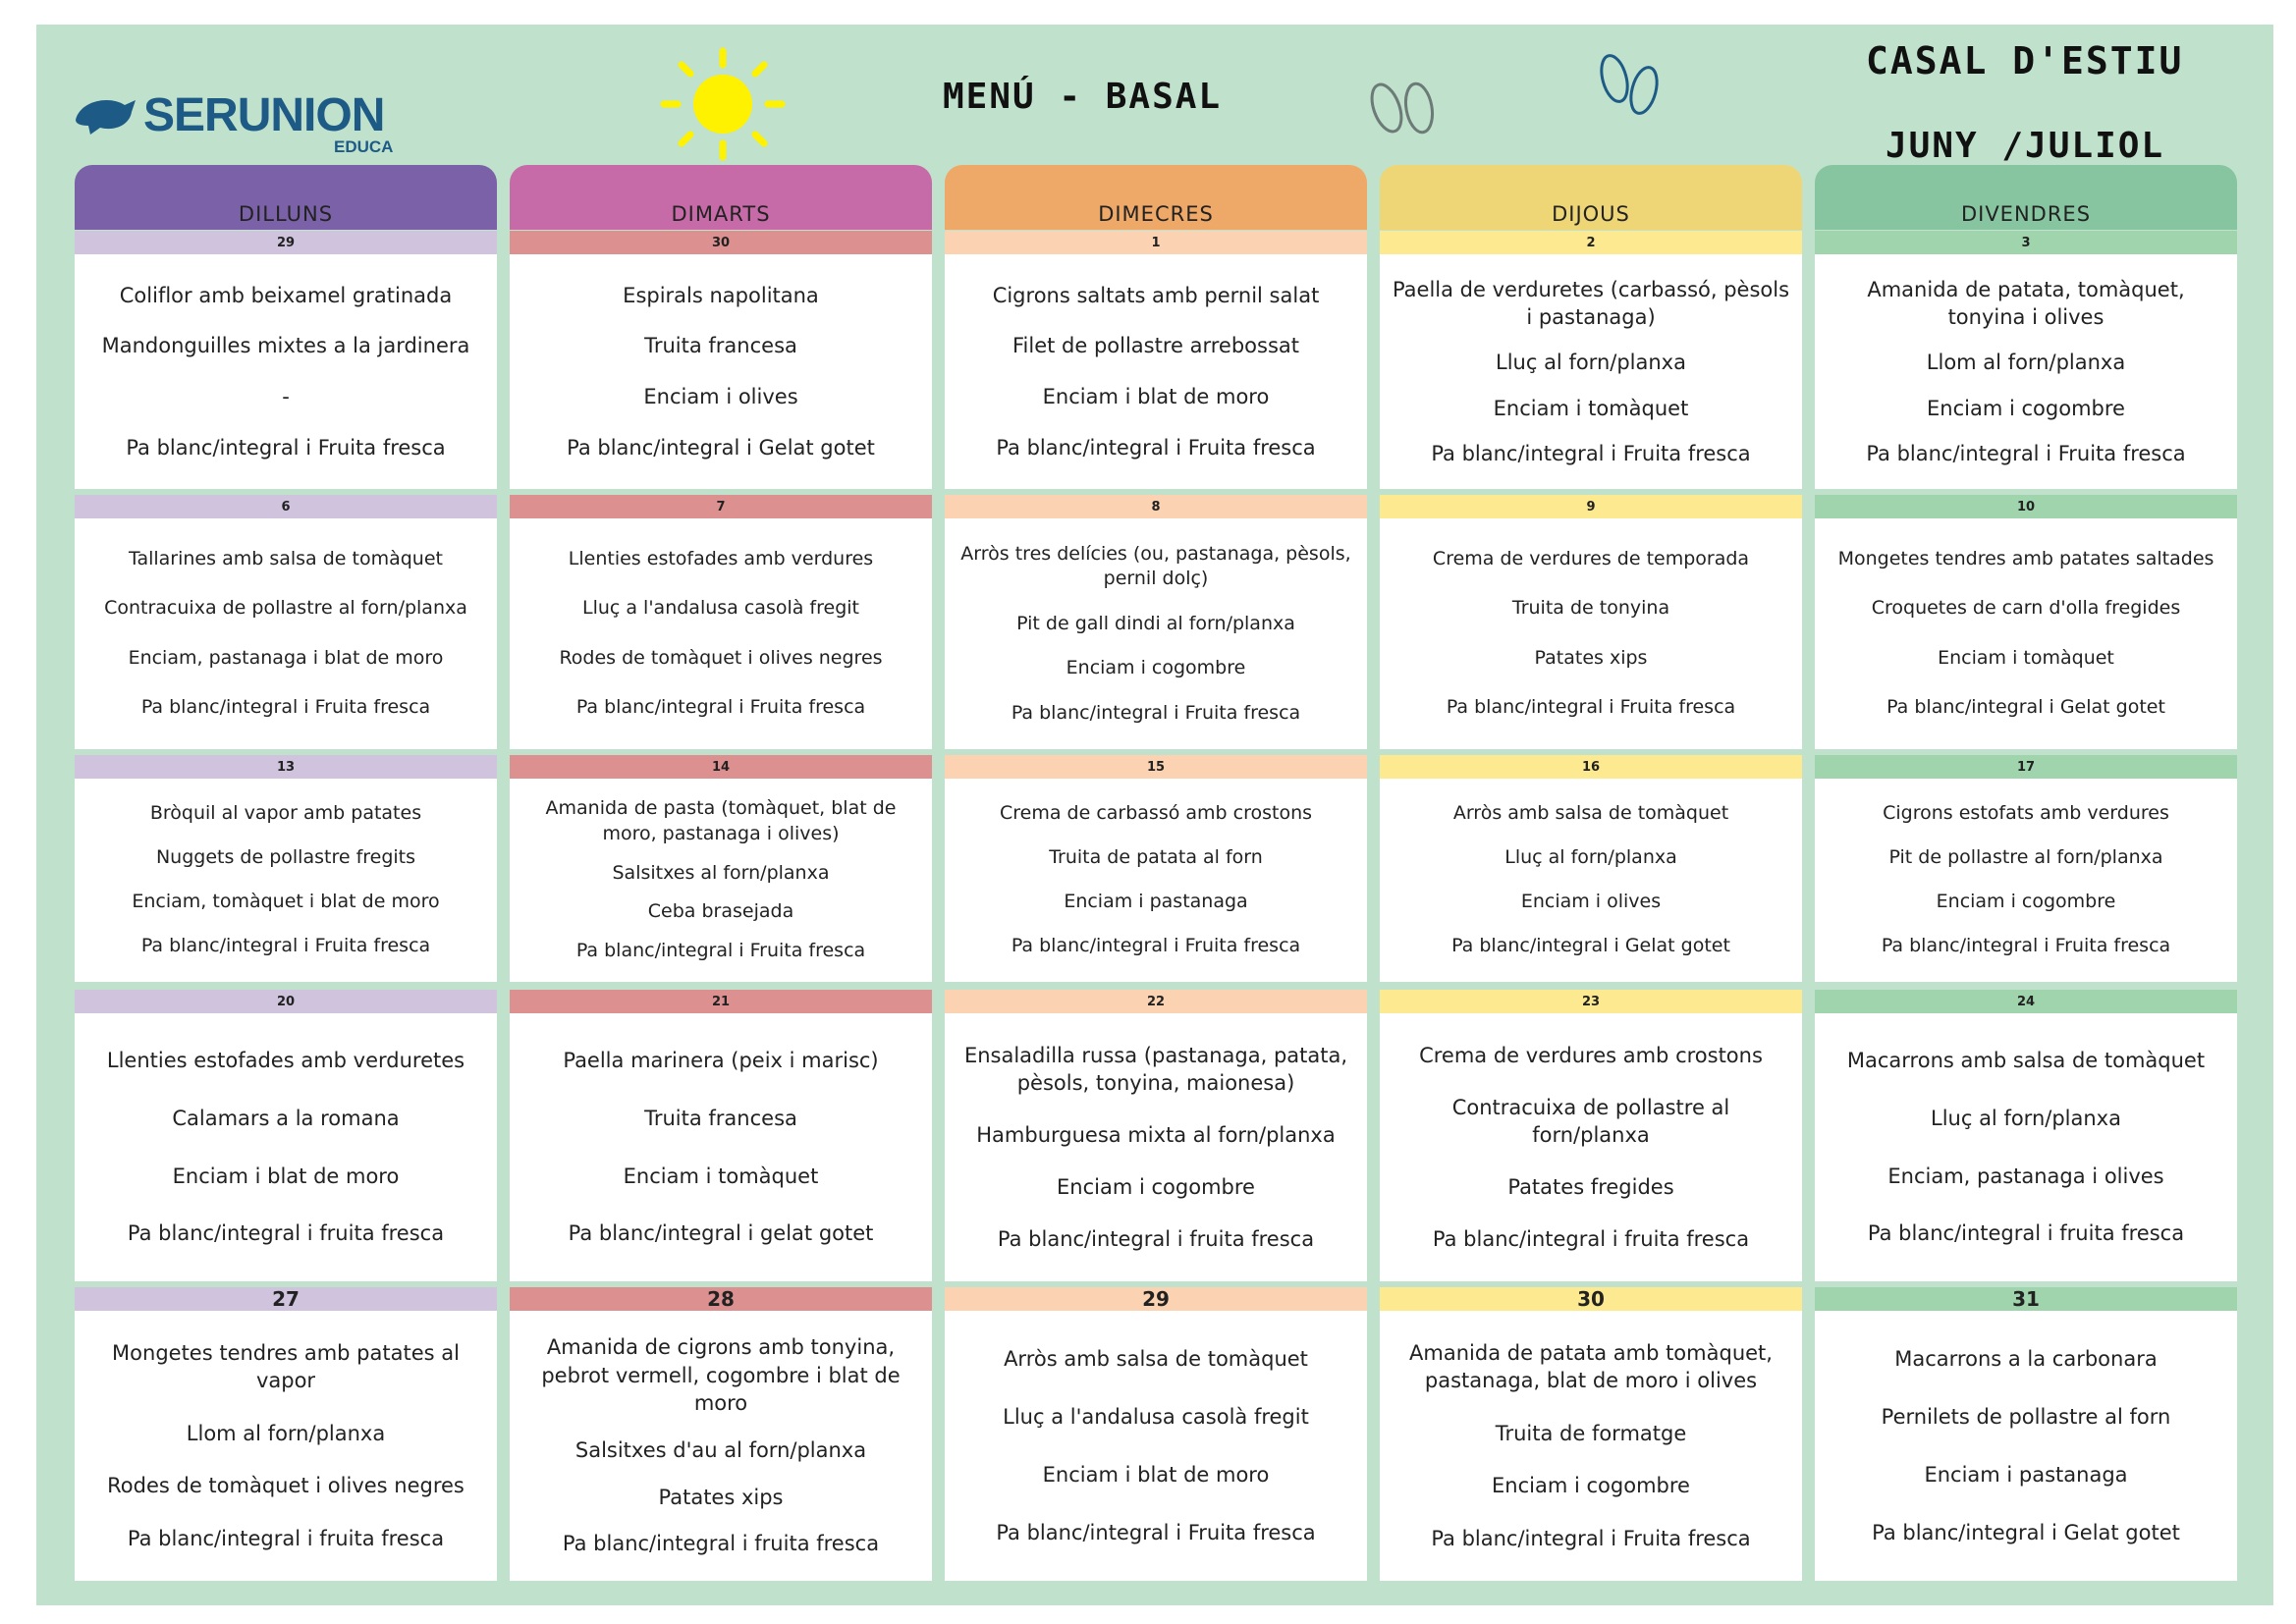 The image size is (2296, 1624). What do you see at coordinates (1156, 1135) in the screenshot?
I see `dish: Hamburguesa mixta al forn/planxa` at bounding box center [1156, 1135].